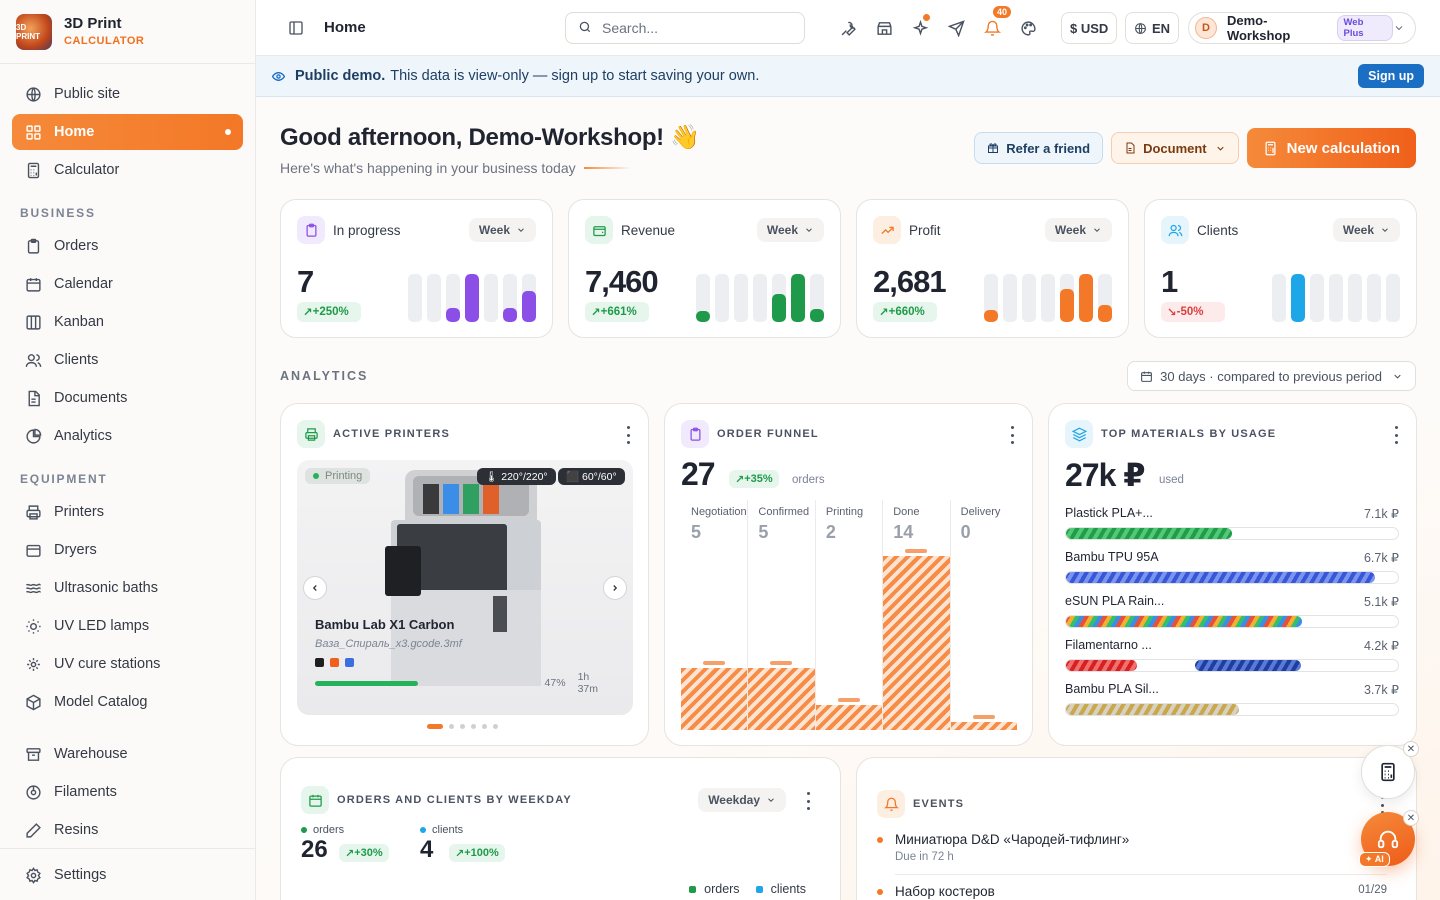 The image size is (1440, 900). I want to click on material-row: Bambu PLA Sil... 3.7k ₽, so click(1232, 704).